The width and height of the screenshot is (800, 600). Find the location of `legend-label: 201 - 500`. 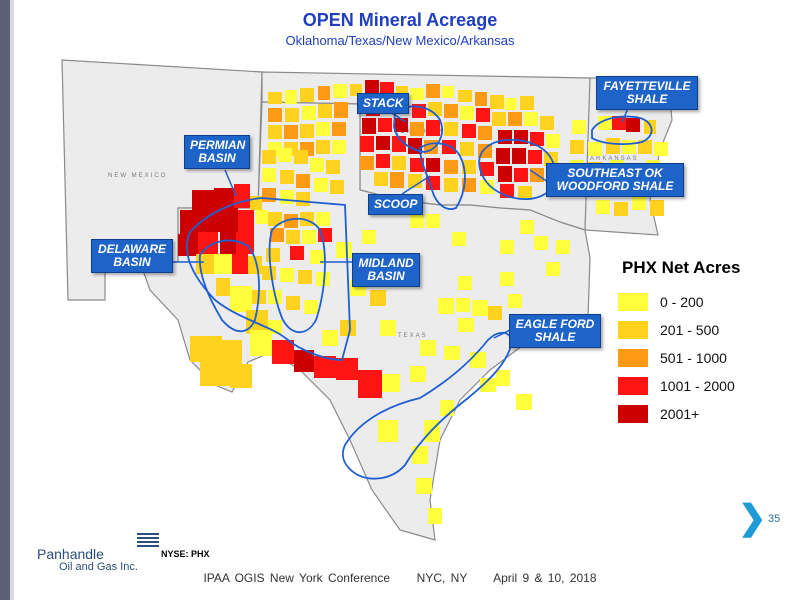

legend-label: 201 - 500 is located at coordinates (690, 330).